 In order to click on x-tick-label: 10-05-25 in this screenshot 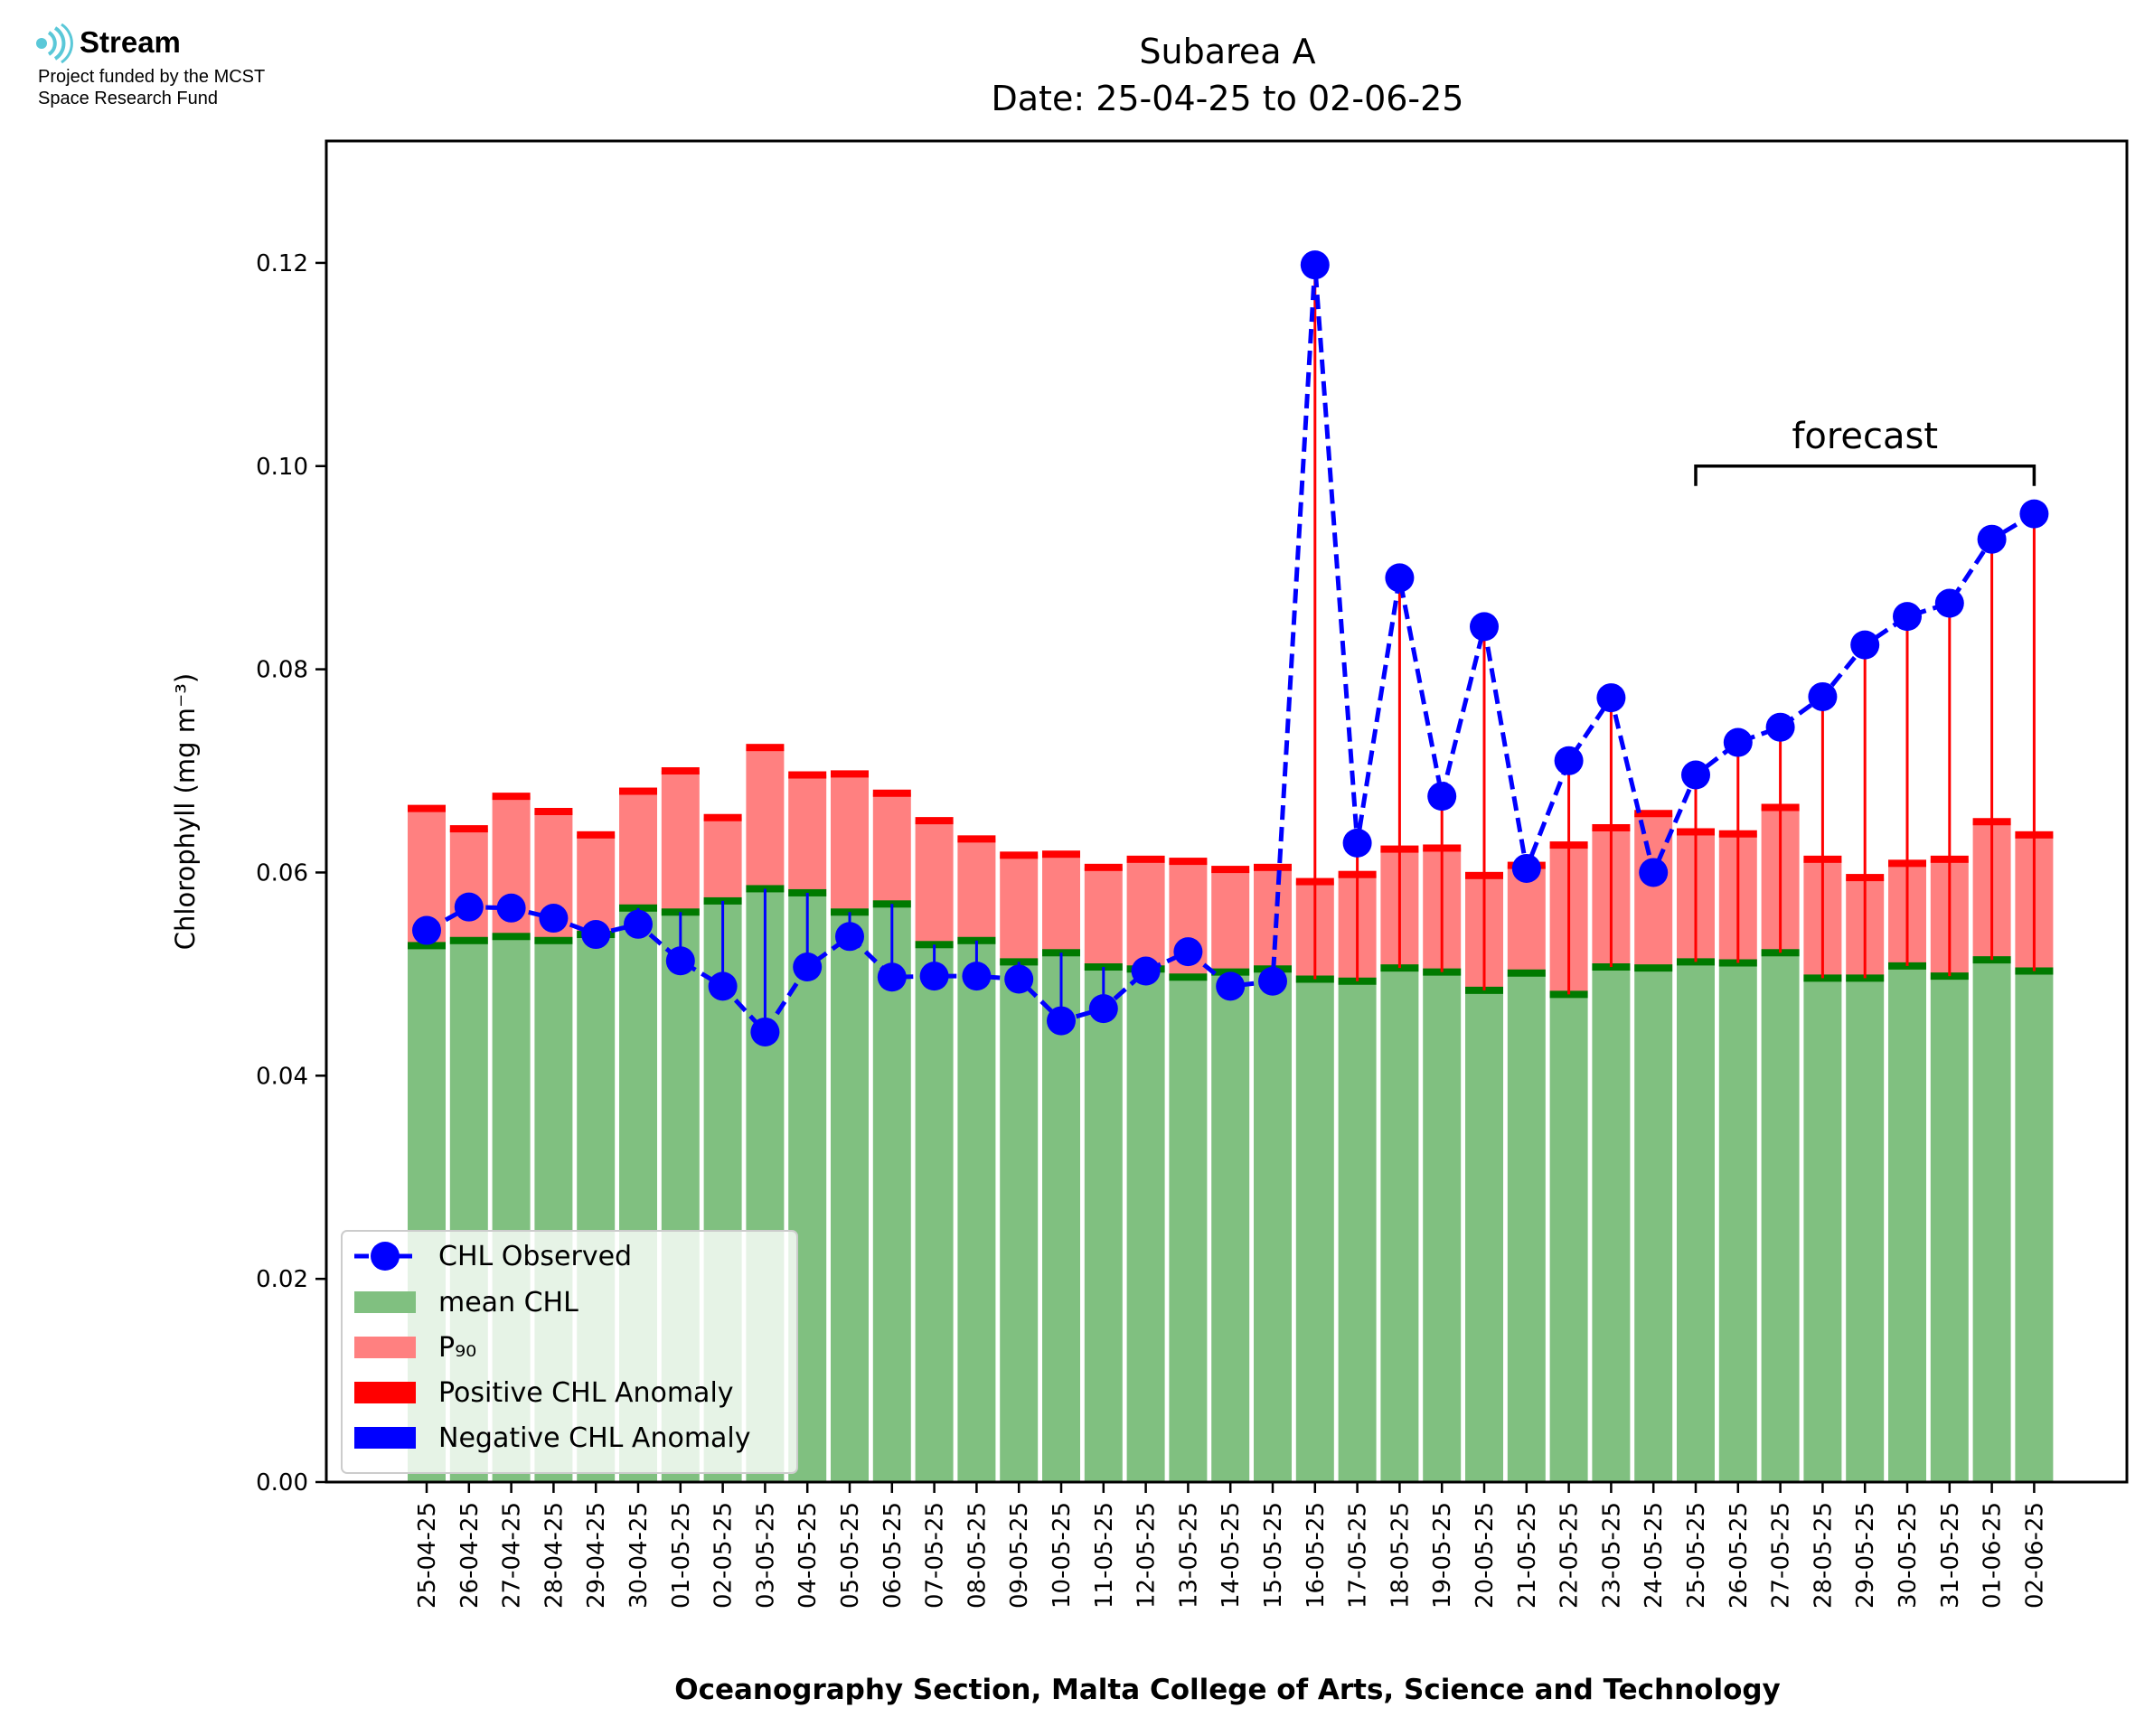, I will do `click(1062, 1556)`.